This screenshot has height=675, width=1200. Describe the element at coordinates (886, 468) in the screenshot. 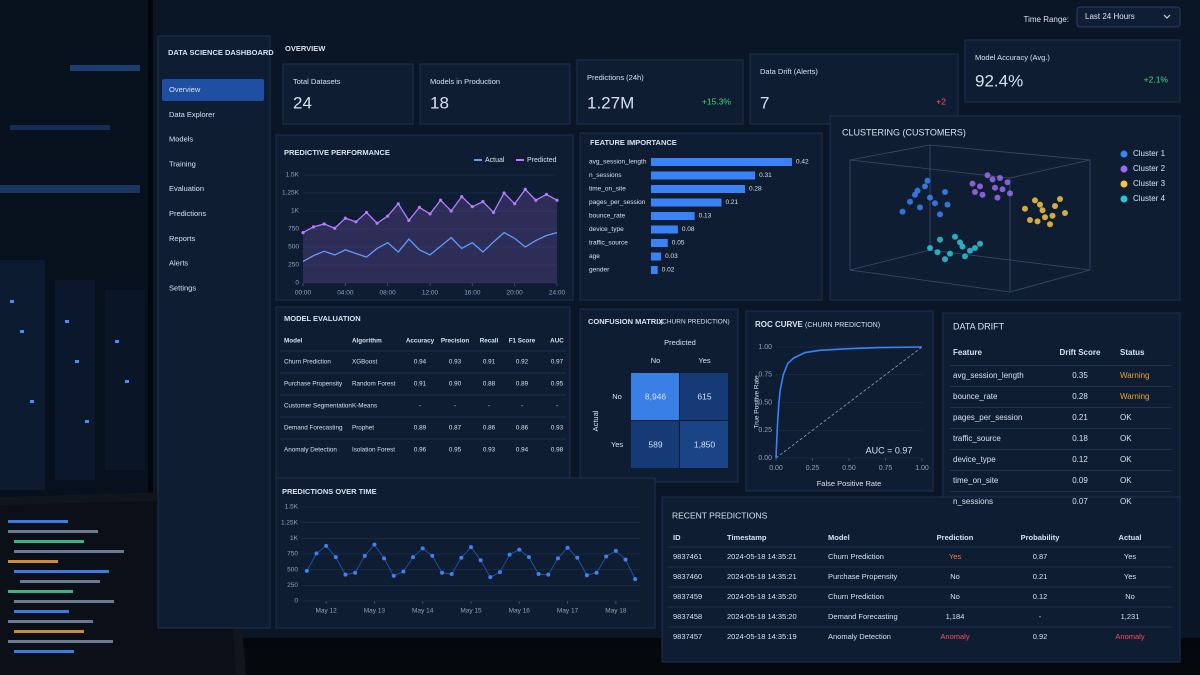

I see `x-tick-label: 0.75` at that location.